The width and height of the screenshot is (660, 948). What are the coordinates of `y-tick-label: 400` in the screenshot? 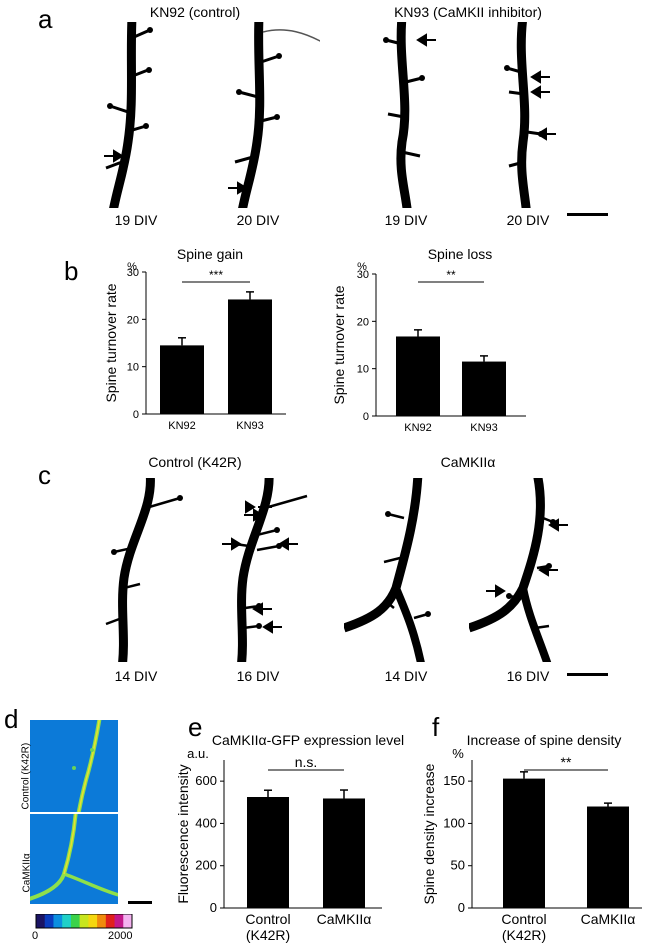 It's located at (206, 822).